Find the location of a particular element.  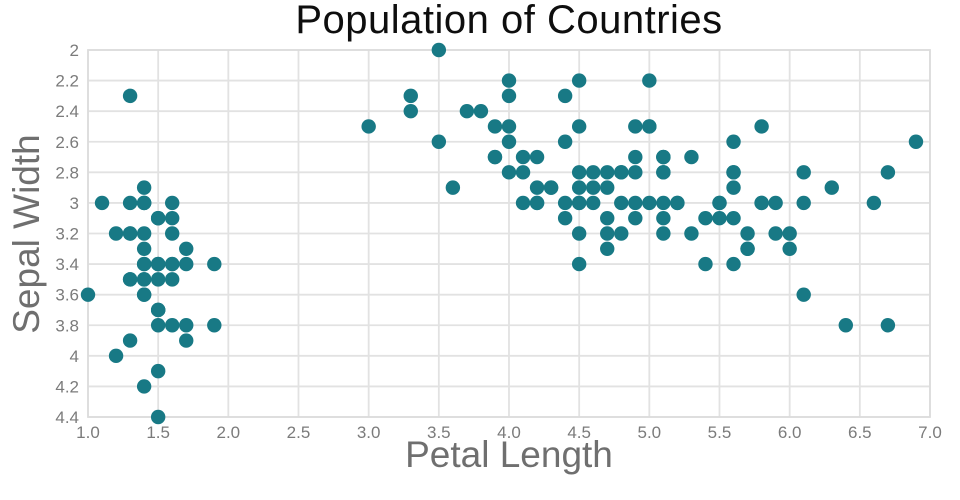

x-axis-title: Petal Length is located at coordinates (509, 454).